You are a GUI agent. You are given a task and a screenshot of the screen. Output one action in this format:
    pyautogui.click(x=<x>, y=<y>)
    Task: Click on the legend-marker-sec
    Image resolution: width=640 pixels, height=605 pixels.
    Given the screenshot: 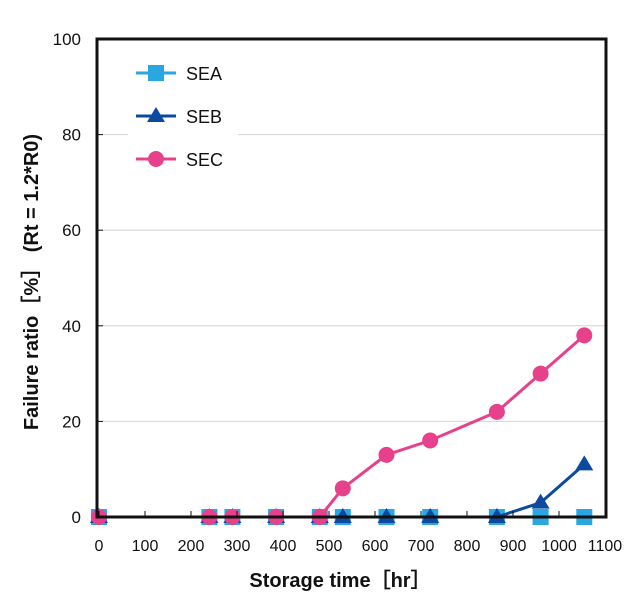 What is the action you would take?
    pyautogui.click(x=156, y=159)
    